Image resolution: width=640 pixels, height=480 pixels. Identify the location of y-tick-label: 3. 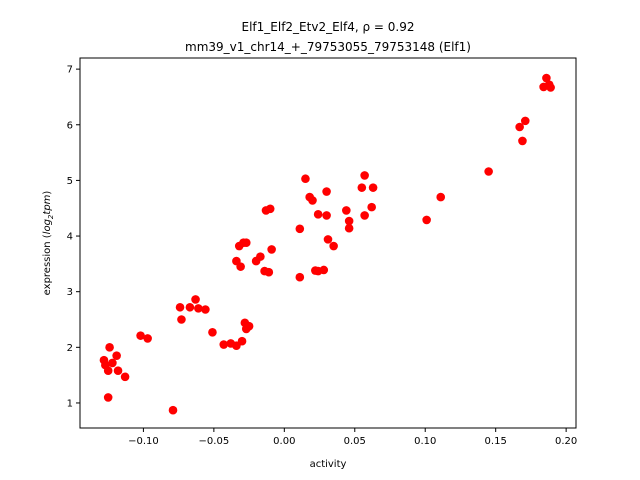
(70, 292).